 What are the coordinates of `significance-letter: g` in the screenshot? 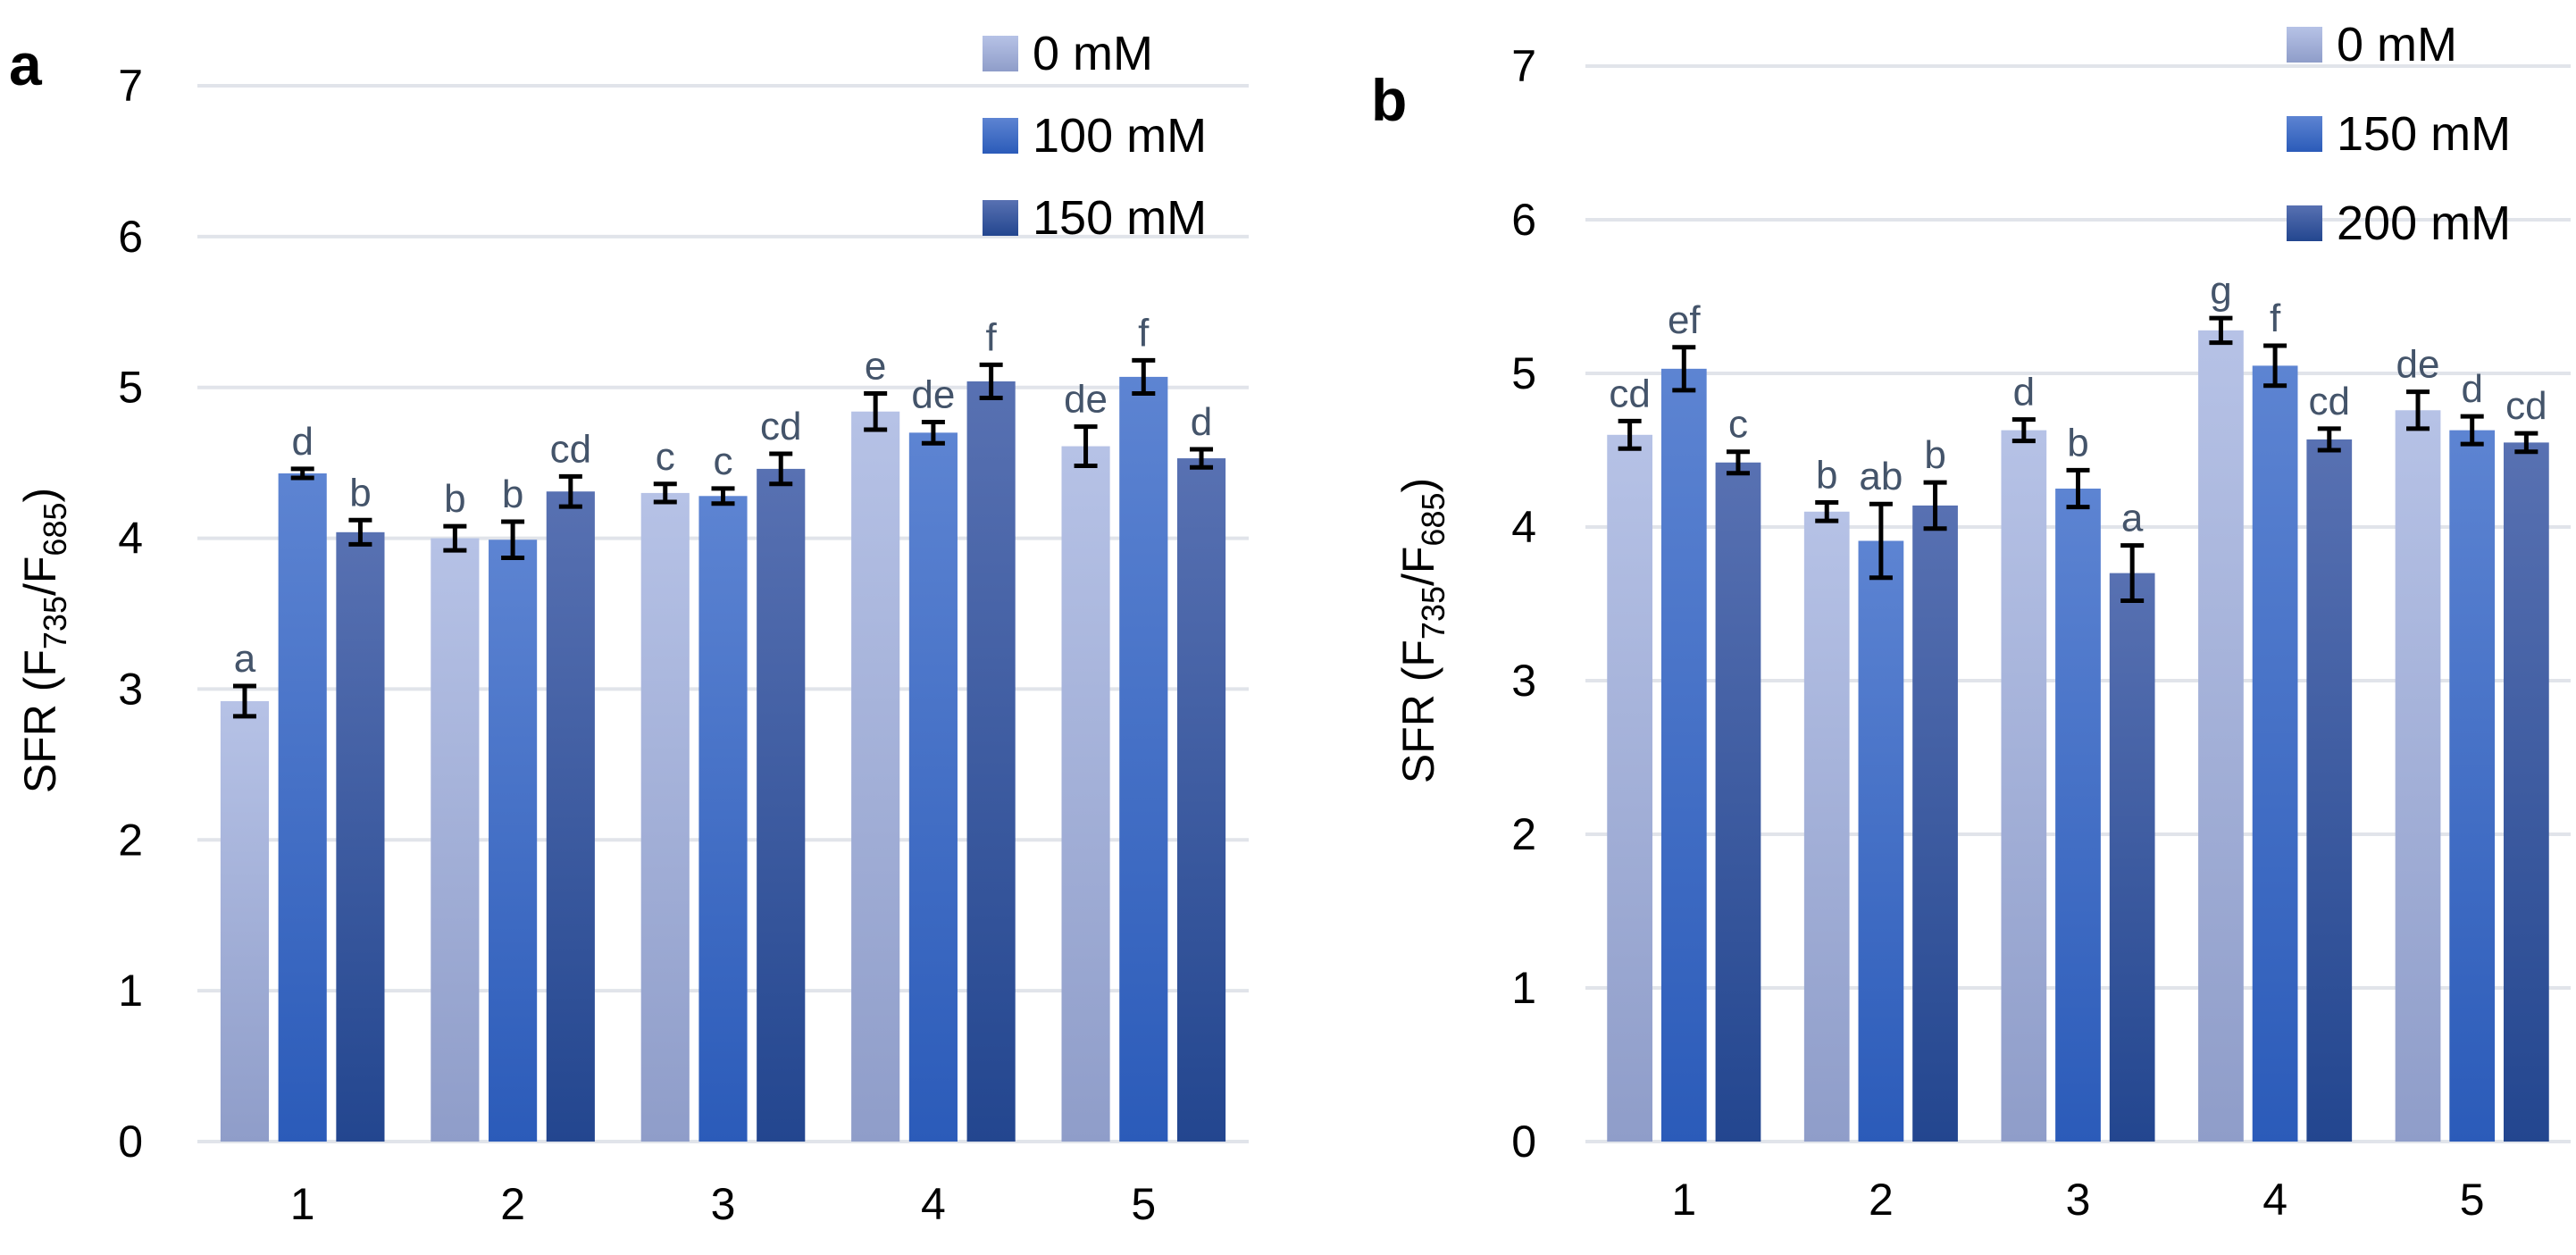 It's located at (2221, 291).